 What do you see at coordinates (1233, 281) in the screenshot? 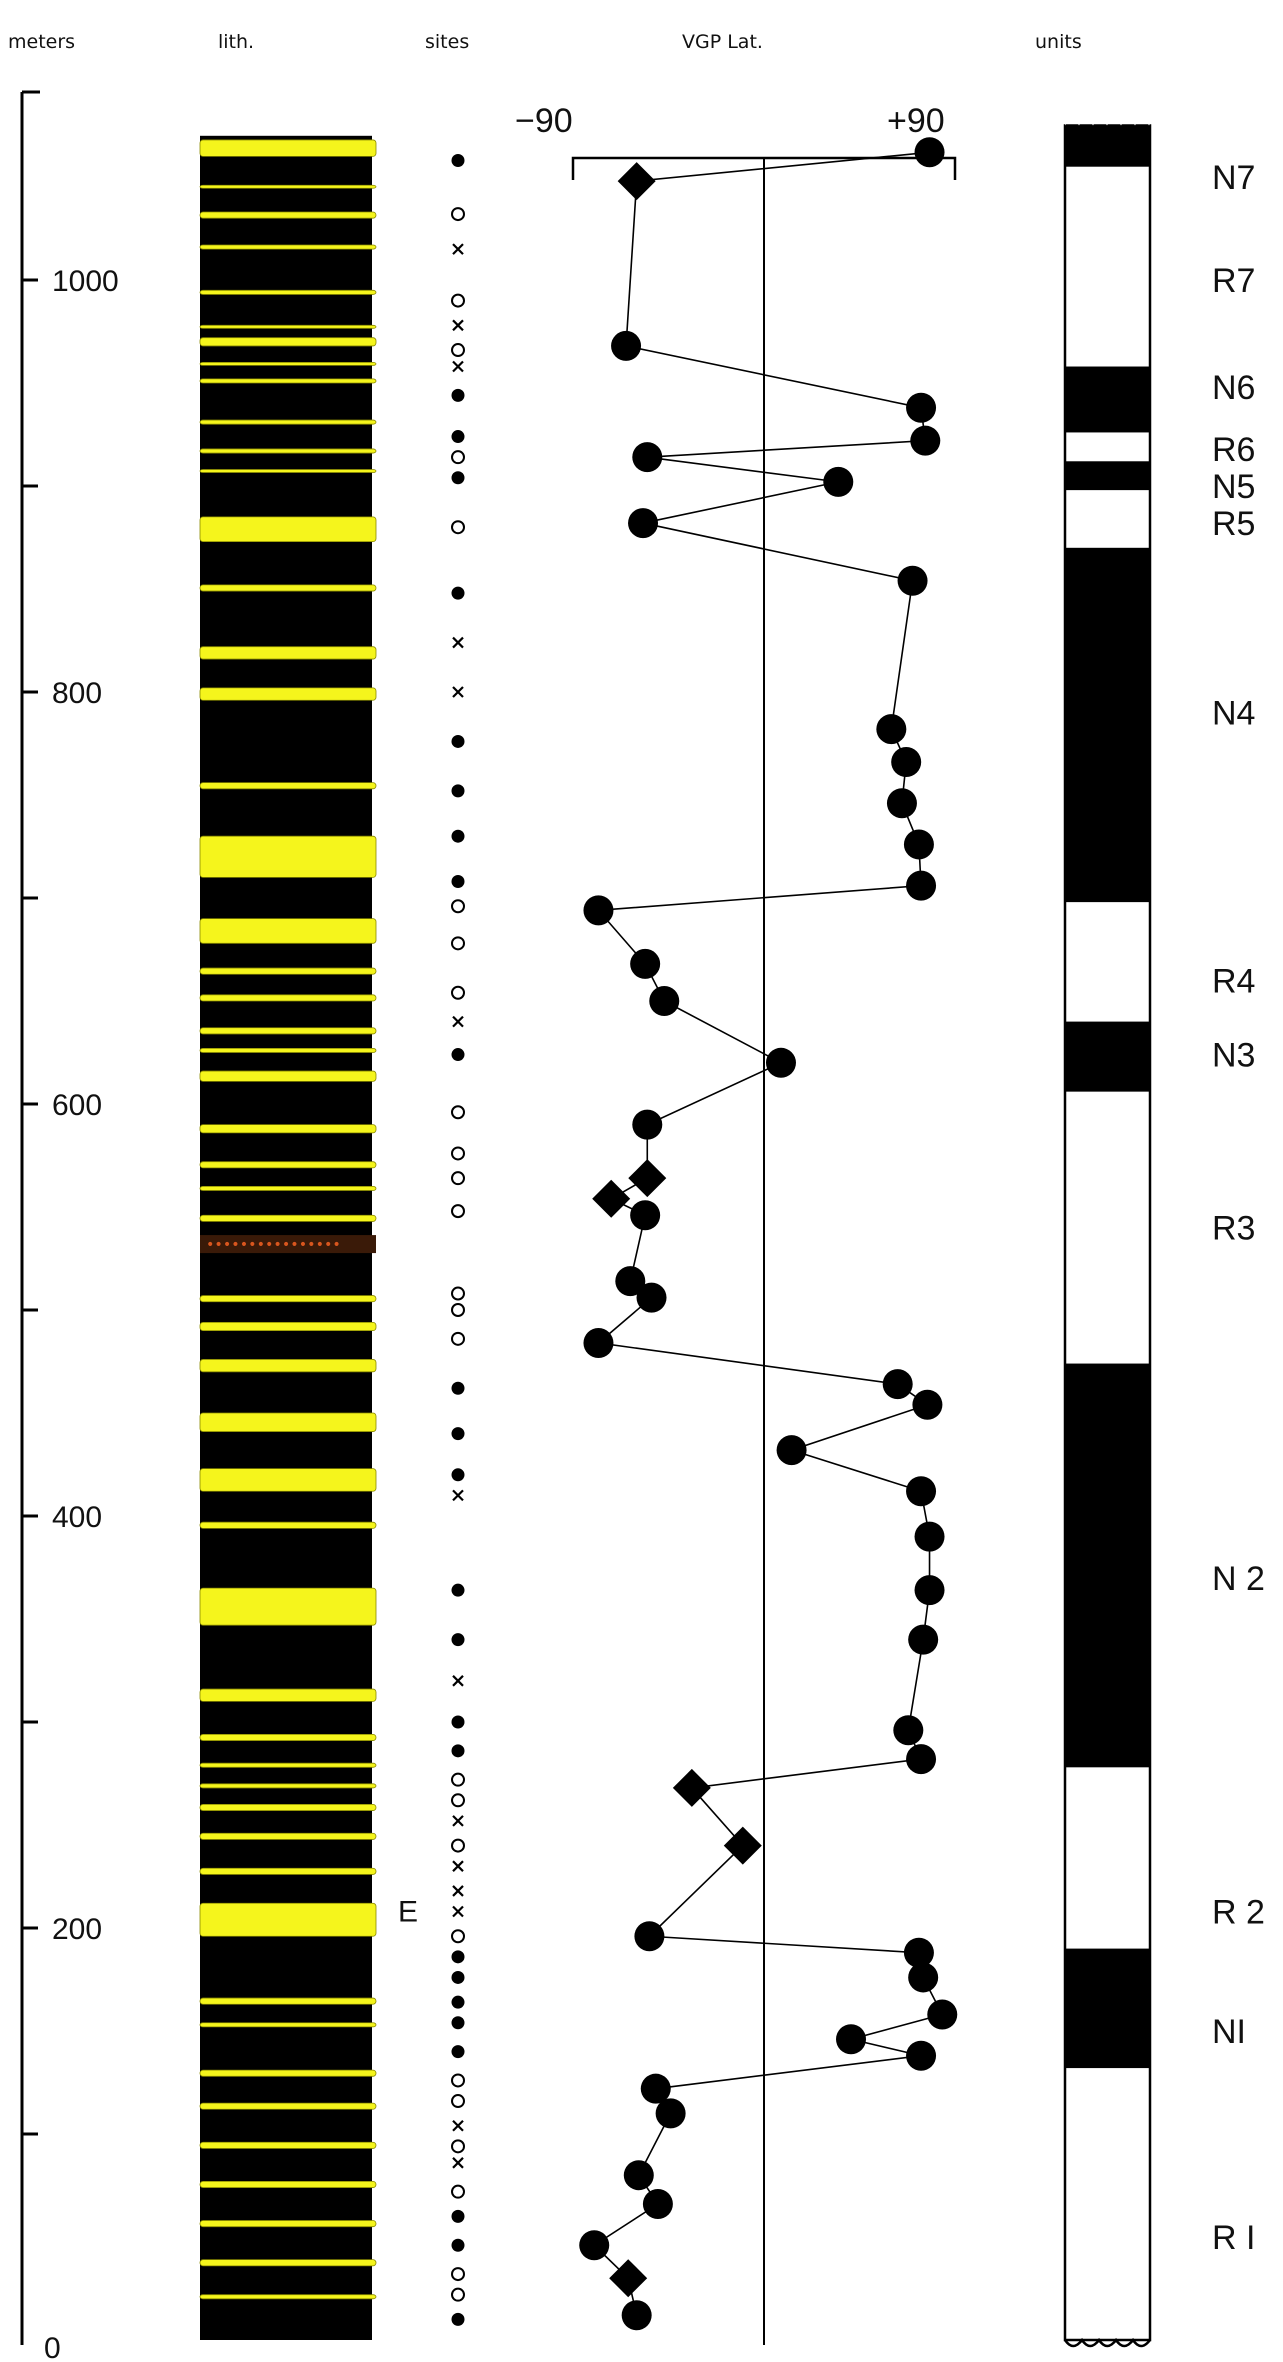
I see `unit-label-r7: R7` at bounding box center [1233, 281].